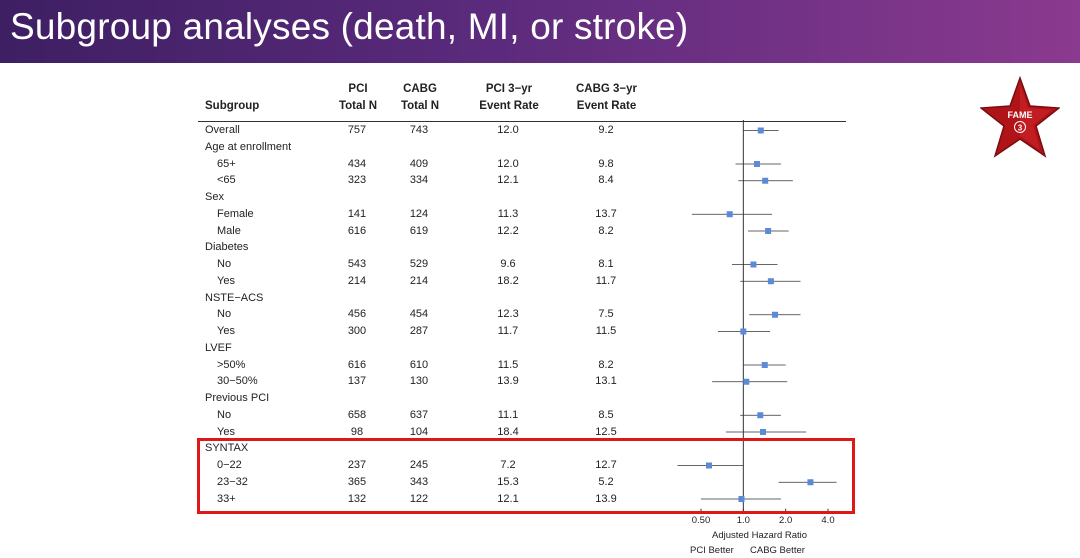 Image resolution: width=1080 pixels, height=558 pixels. I want to click on cabg-total-n-cell: 637, so click(419, 414).